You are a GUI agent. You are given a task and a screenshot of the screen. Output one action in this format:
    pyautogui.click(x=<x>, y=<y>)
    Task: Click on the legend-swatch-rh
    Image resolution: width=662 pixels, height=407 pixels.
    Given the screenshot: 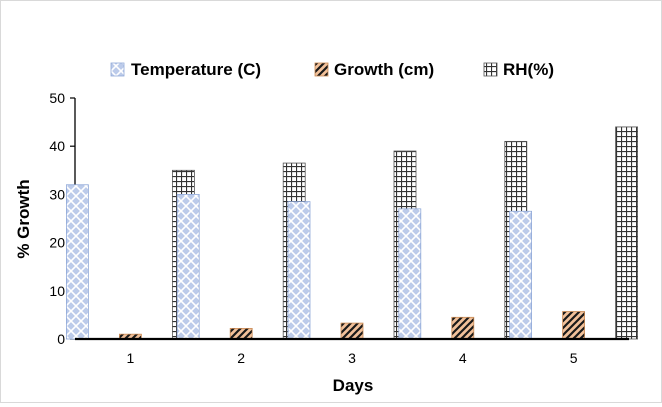 What is the action you would take?
    pyautogui.click(x=490, y=69)
    